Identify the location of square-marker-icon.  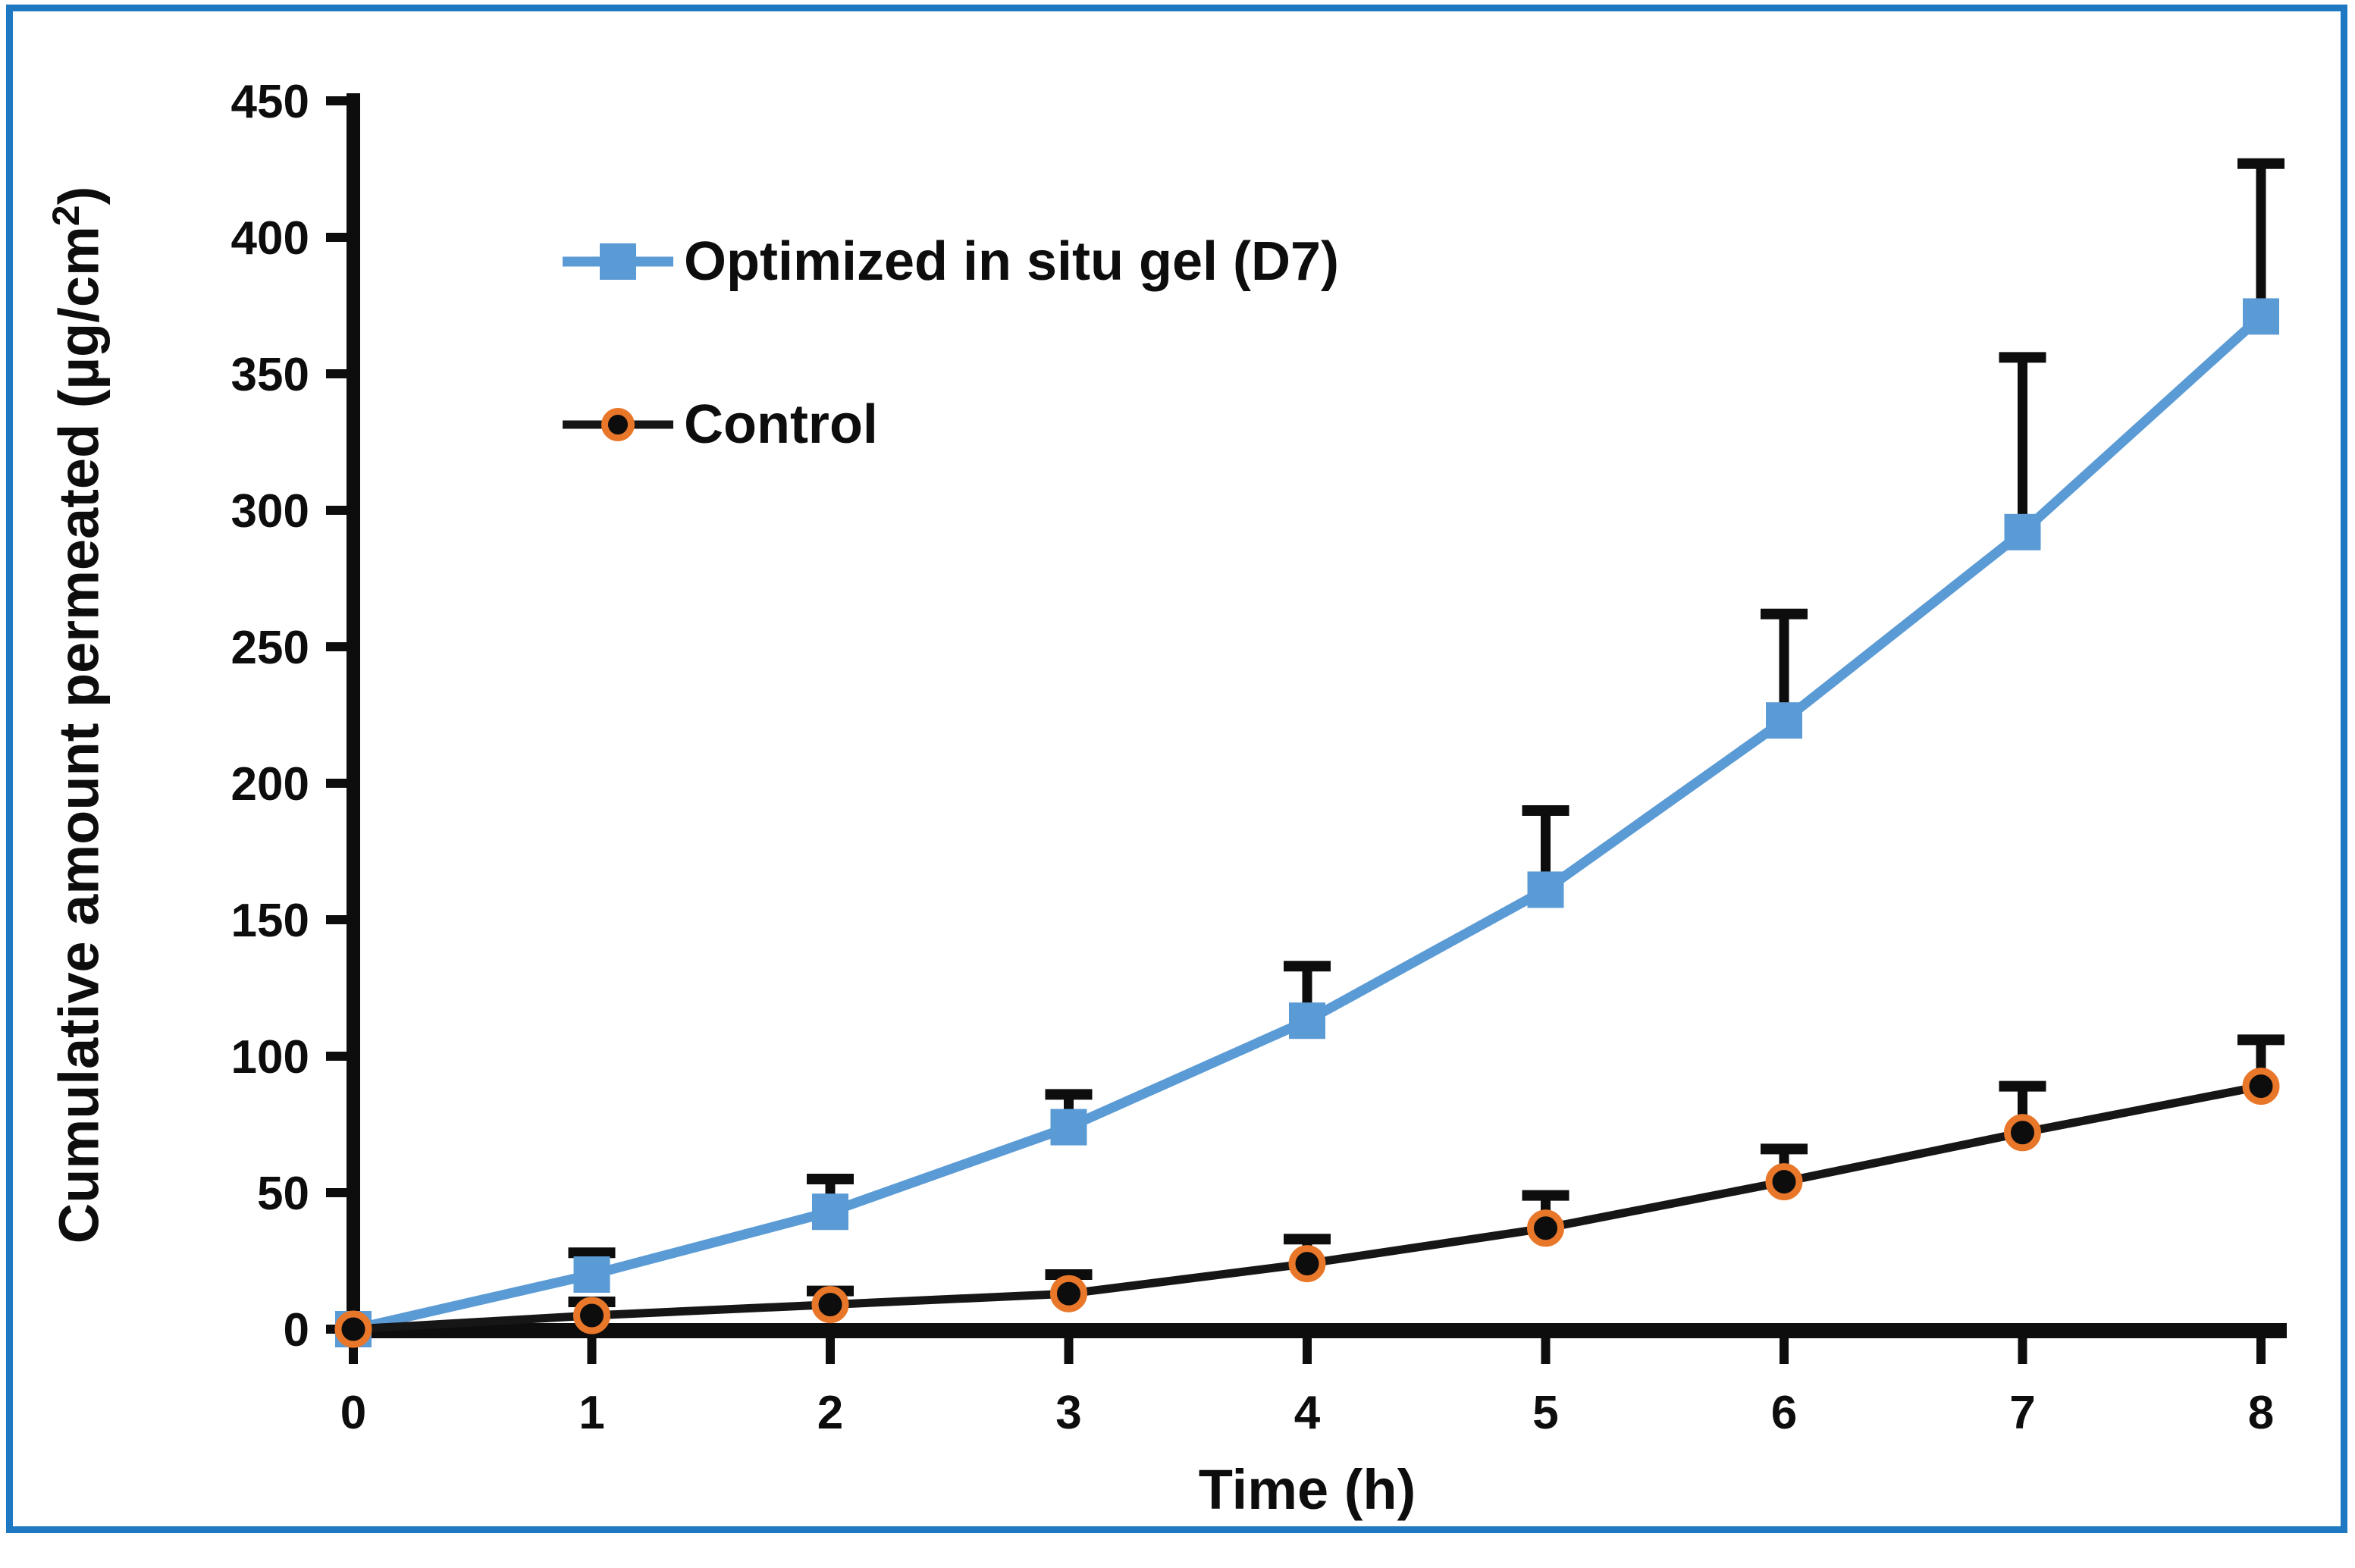
(618, 261).